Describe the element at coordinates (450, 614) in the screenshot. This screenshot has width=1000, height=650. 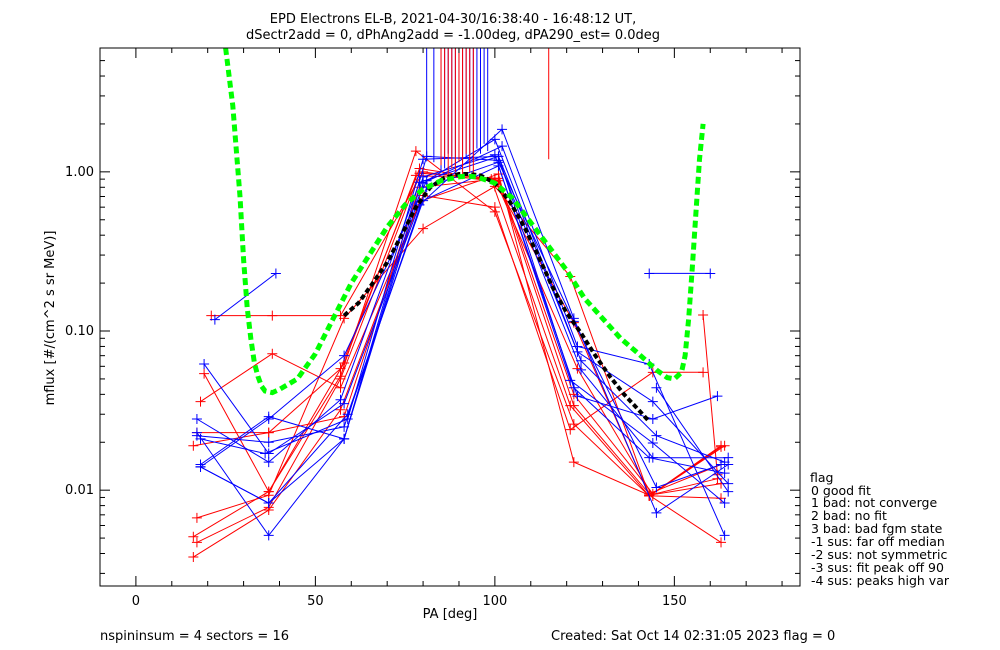
I see `x-axis-label: PA [deg]` at that location.